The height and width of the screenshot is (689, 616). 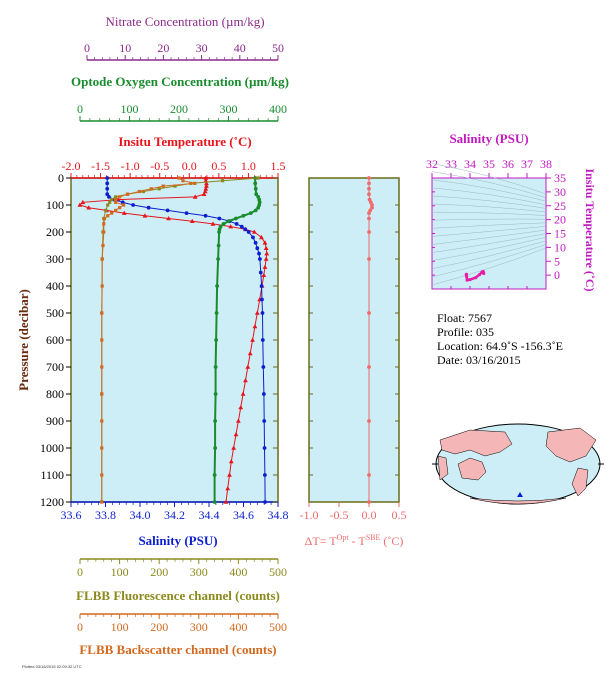 I want to click on salinity-tick-label: 33.6, so click(x=71, y=515).